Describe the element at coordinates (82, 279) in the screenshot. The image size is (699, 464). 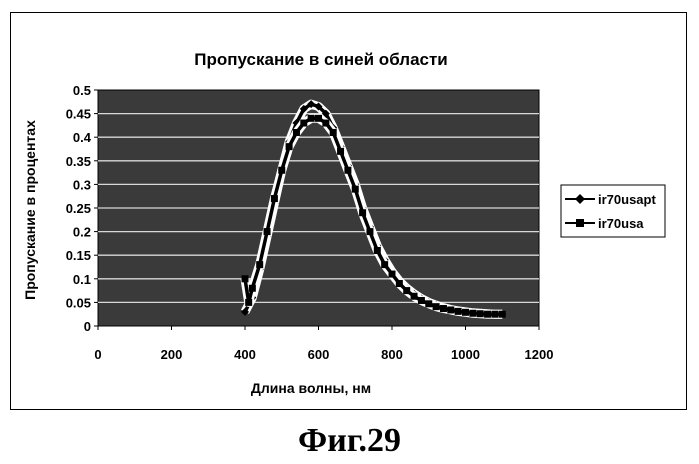
I see `y-tick-label: 0.1` at that location.